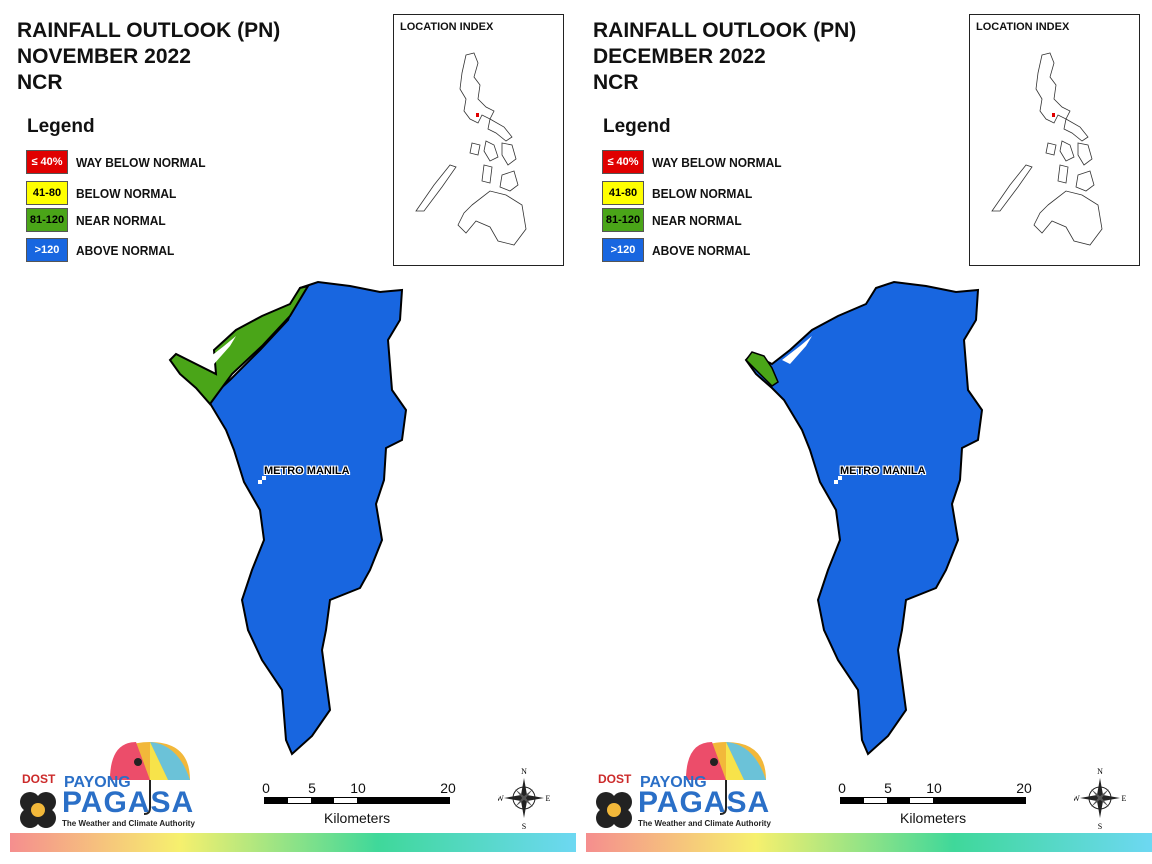  Describe the element at coordinates (104, 56) in the screenshot. I see `title-line-2: NOVEMBER 2022` at that location.